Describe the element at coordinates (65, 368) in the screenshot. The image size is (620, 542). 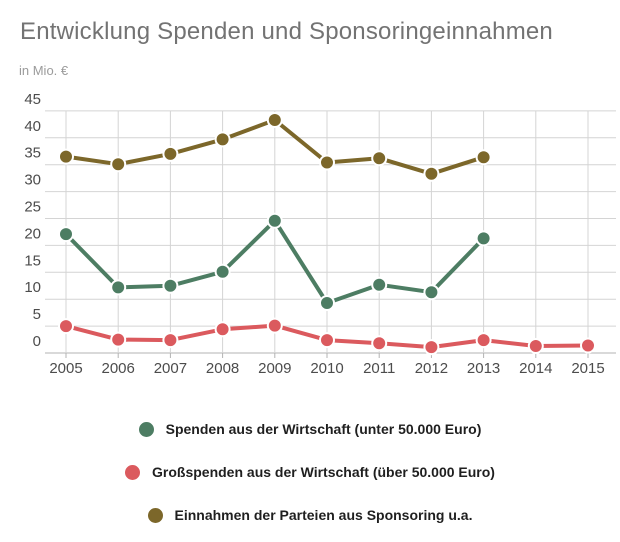
I see `svg-text: 2005` at that location.